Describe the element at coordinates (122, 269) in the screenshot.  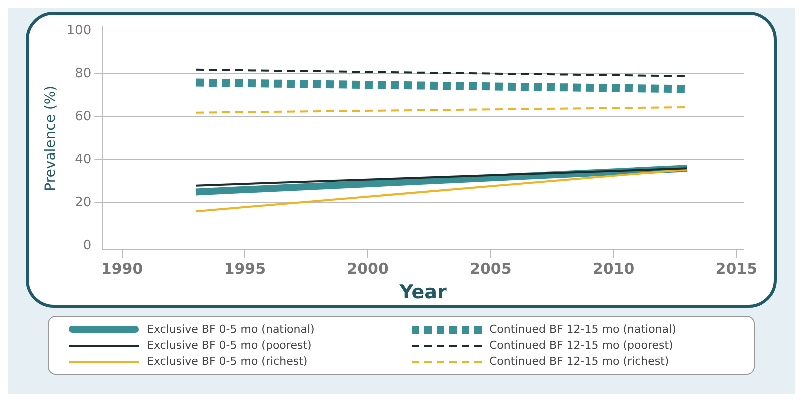
I see `x-tick-label: 1990` at that location.